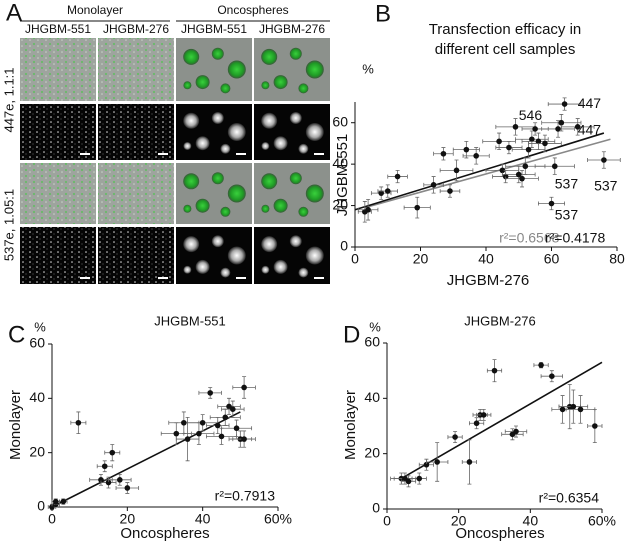 The height and width of the screenshot is (544, 629). What do you see at coordinates (190, 320) in the screenshot?
I see `chart-title: JHGBM-551` at bounding box center [190, 320].